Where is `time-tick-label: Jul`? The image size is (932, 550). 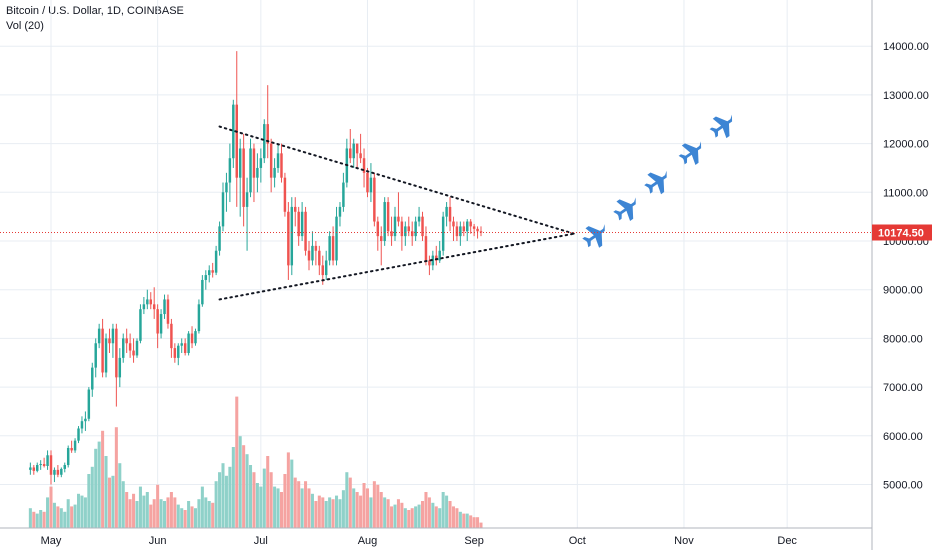 time-tick-label: Jul is located at coordinates (261, 541).